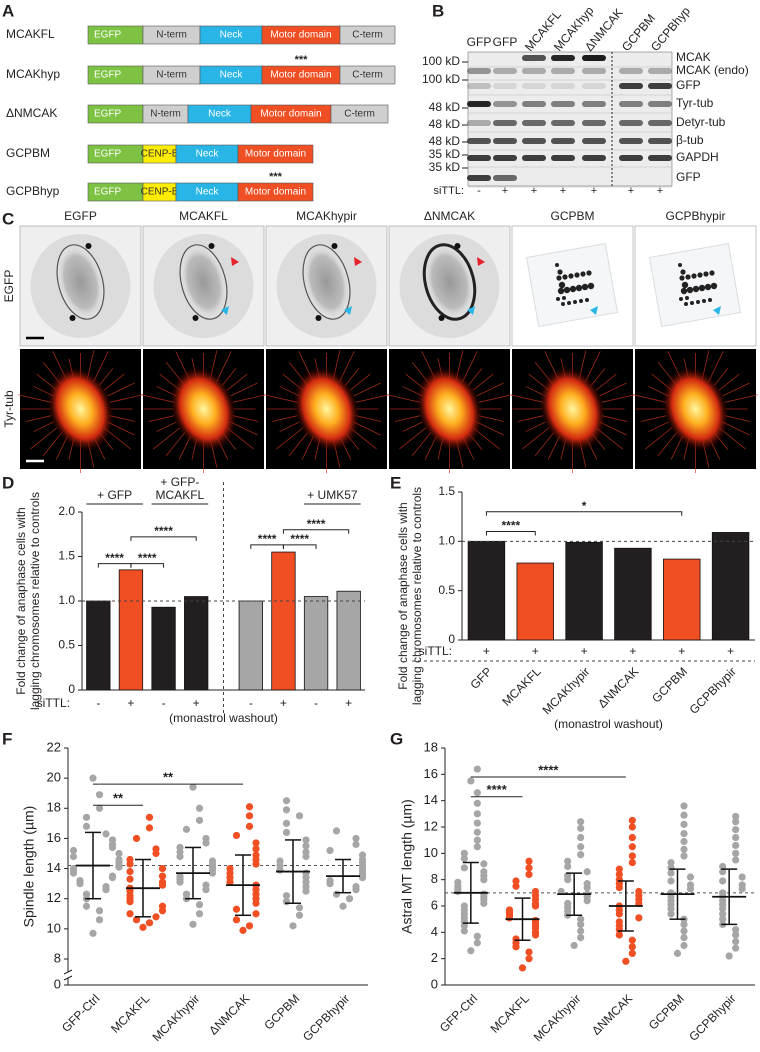 The height and width of the screenshot is (1052, 760). What do you see at coordinates (80, 282) in the screenshot?
I see `egfp-spindle` at bounding box center [80, 282].